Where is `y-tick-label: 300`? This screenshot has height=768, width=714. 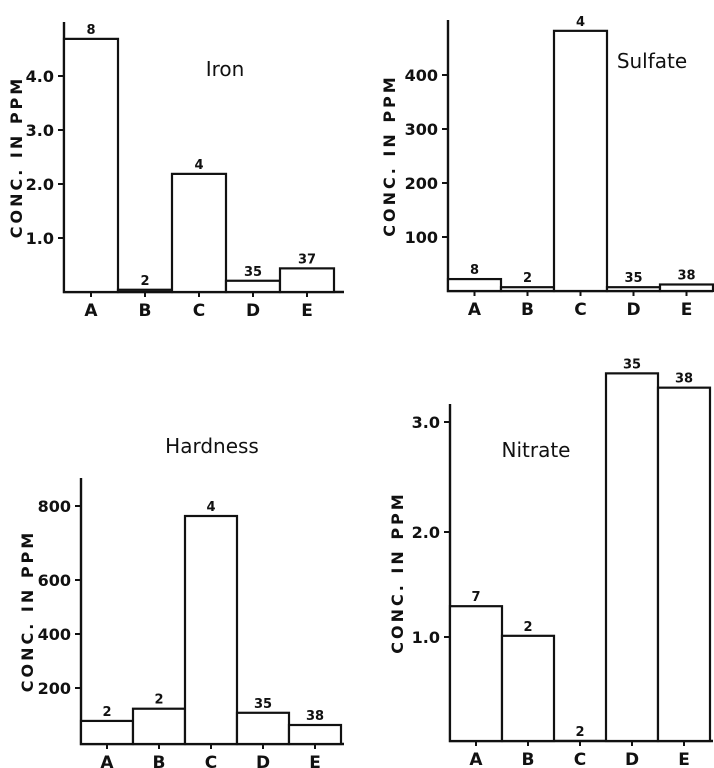
y-tick-label: 300 is located at coordinates (421, 129).